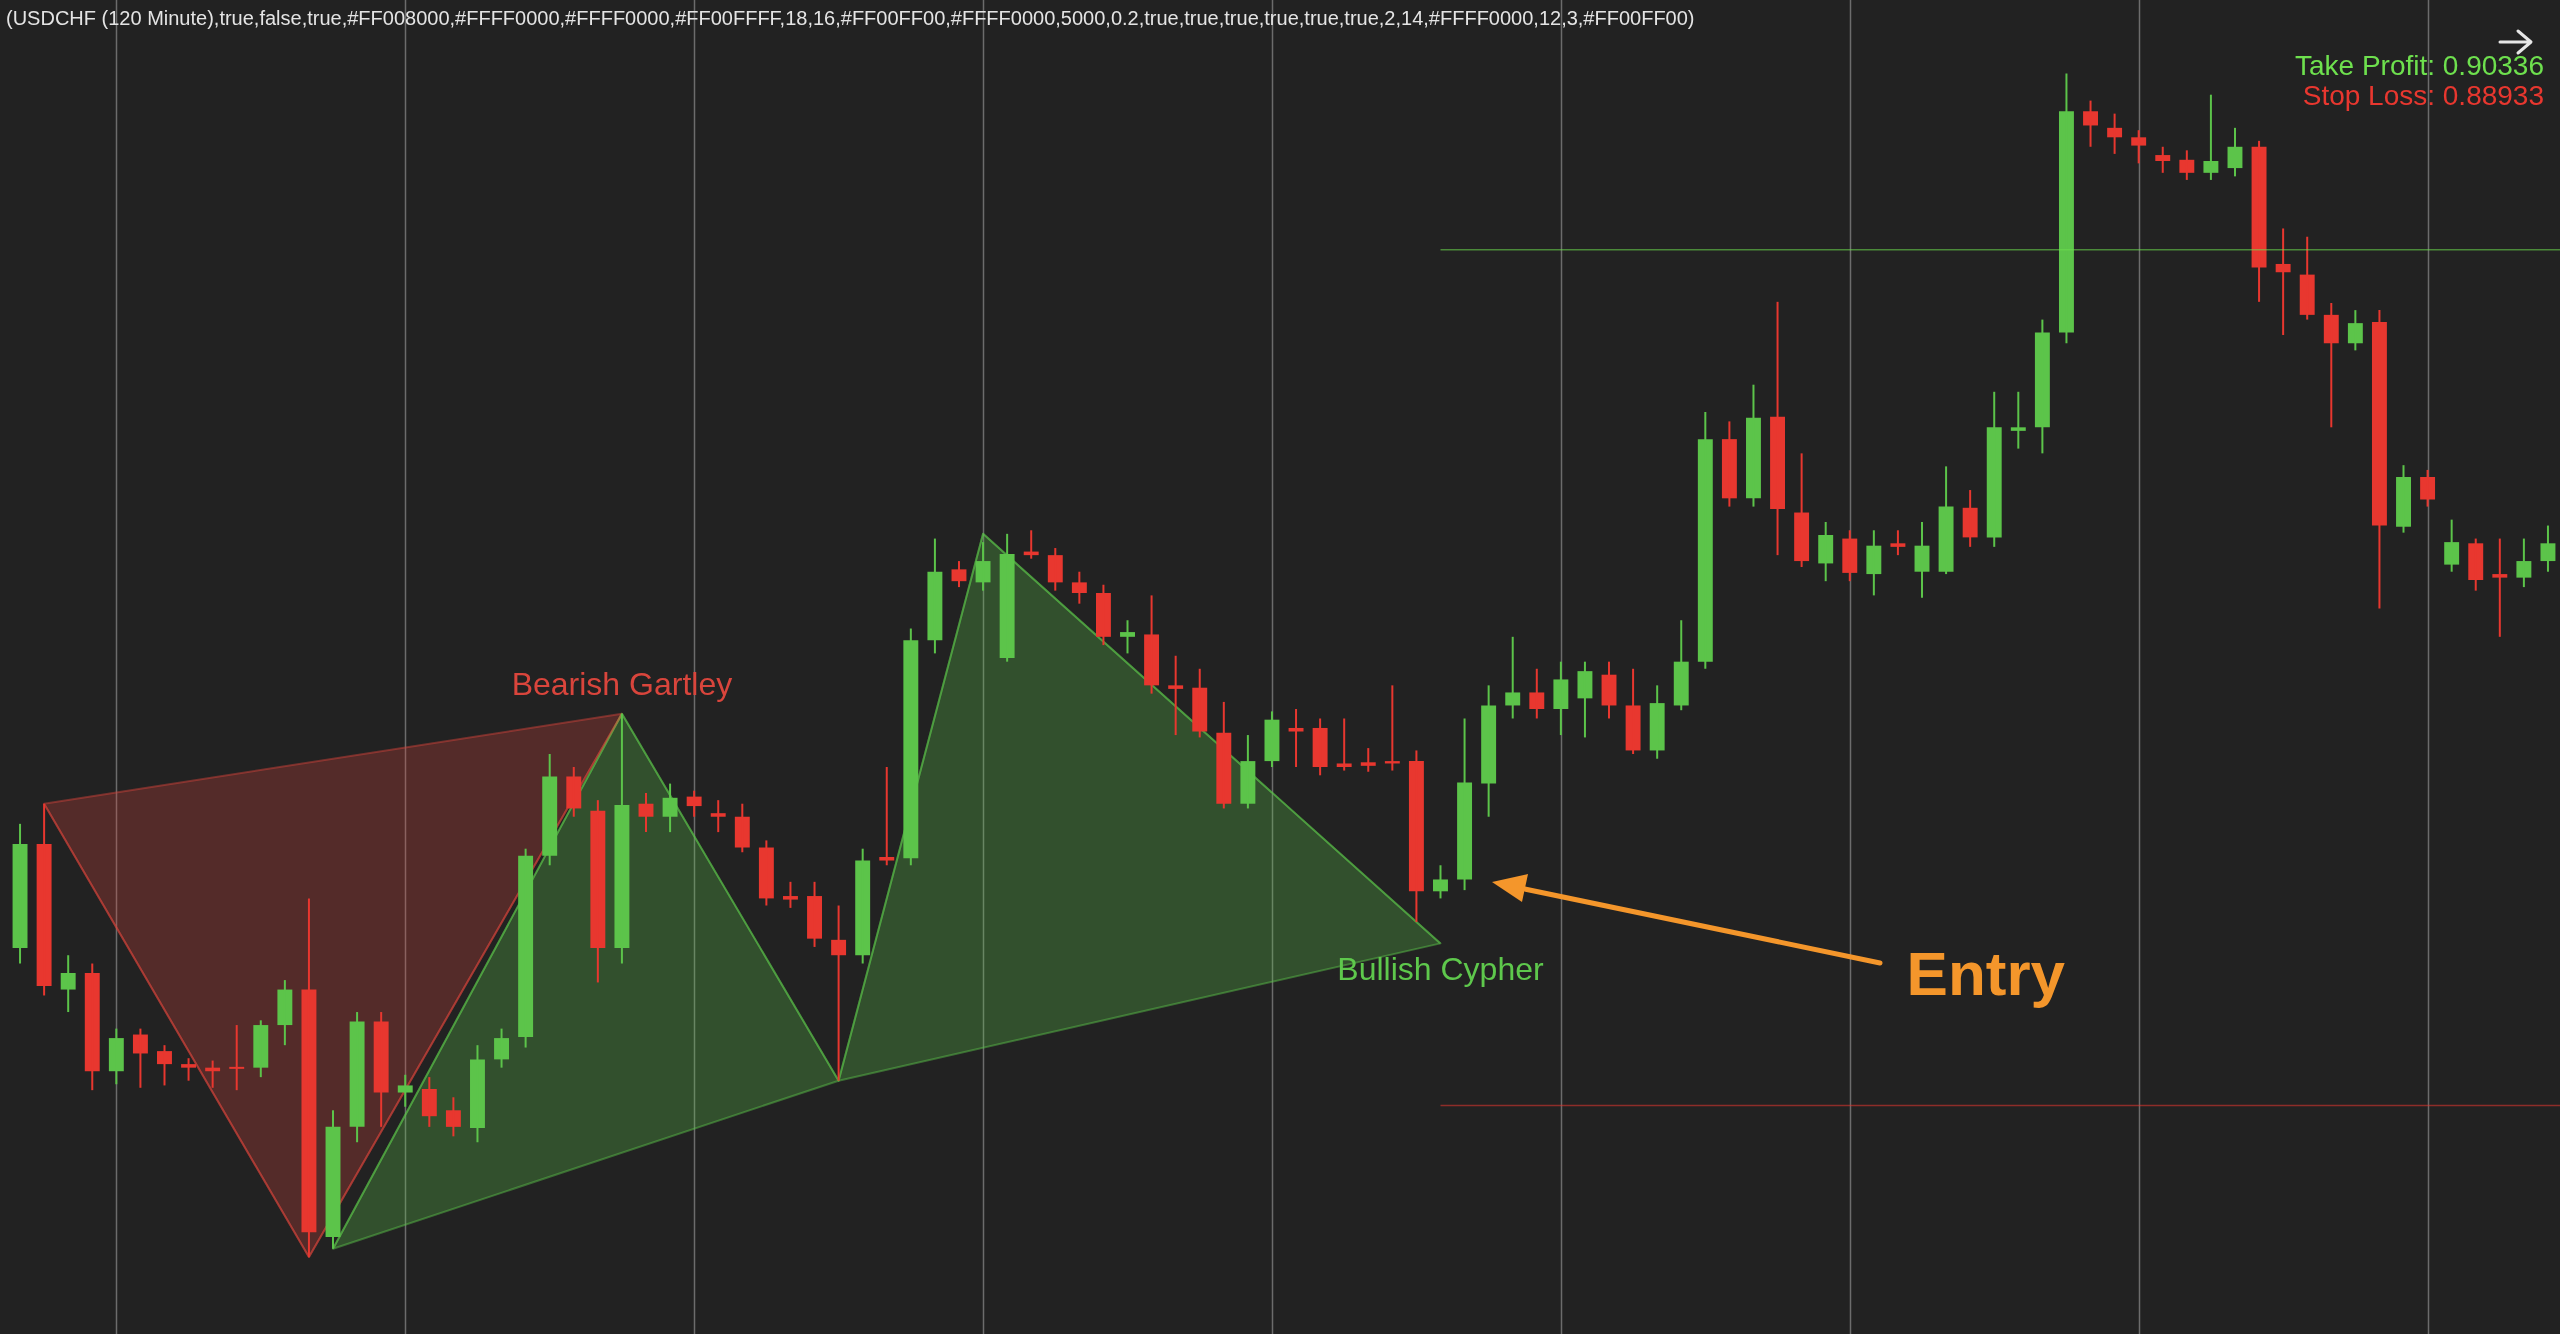 The image size is (2560, 1334). Describe the element at coordinates (850, 17) in the screenshot. I see `chart-title: (USDCHF (120 Minute),true,false,true,#FF008000,#FFFF0000,#FFFF0000,#FF00FFFF,18,16,#FF00FF00,#FFFF0000,5000,0.2,true,true,true,true,true,true,2,14,#FFFF0000,12,3,#FF00FF00)` at that location.